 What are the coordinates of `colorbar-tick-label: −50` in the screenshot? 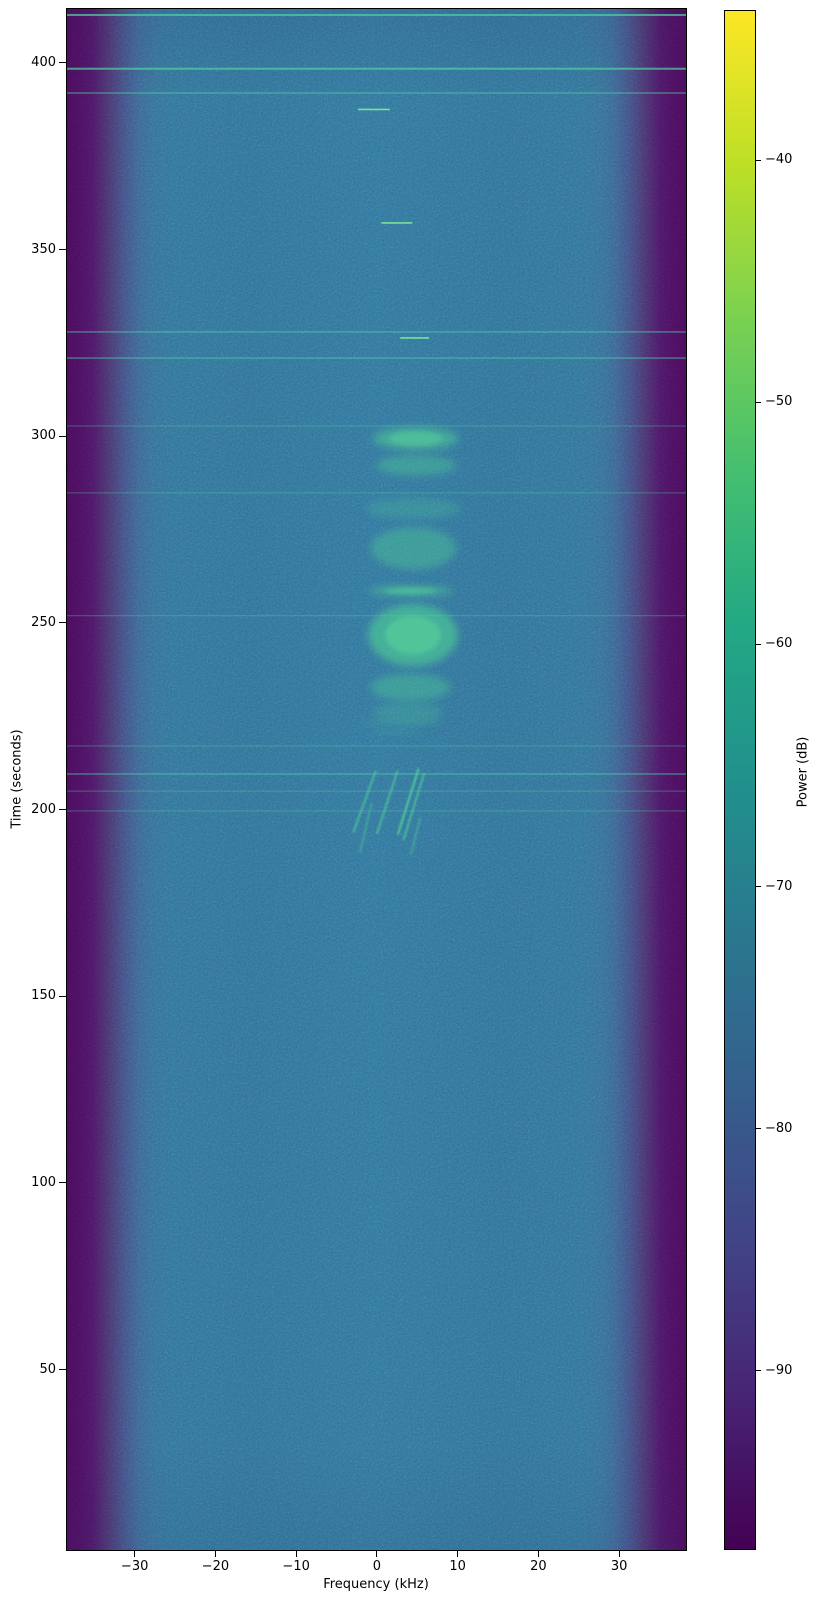 It's located at (779, 402).